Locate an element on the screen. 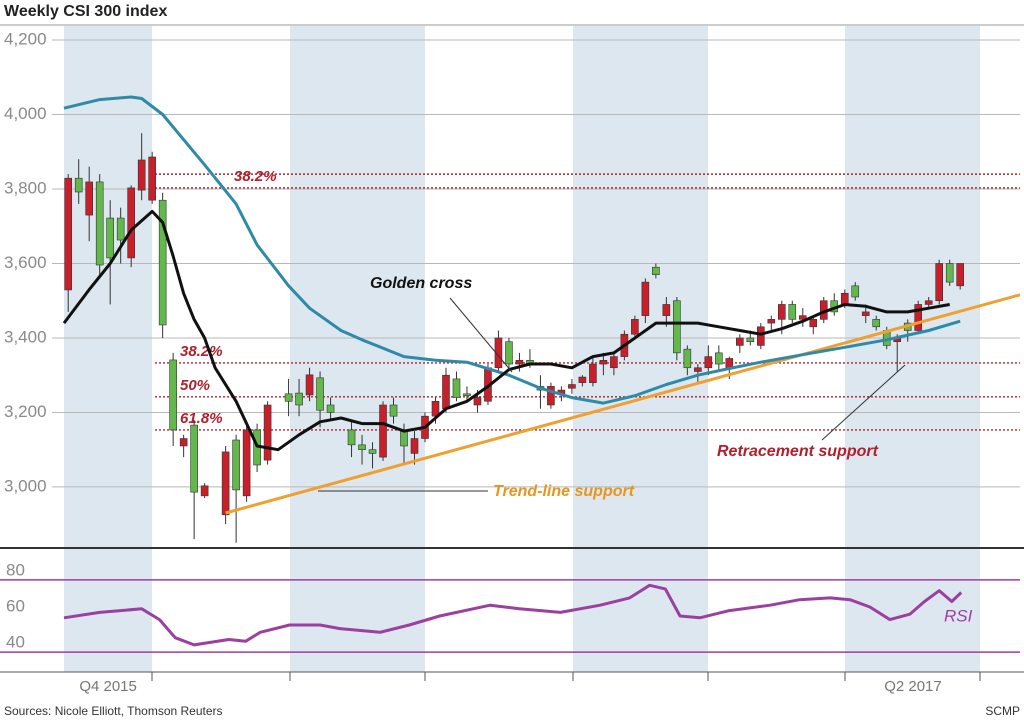  rsi-tick-label: 40 is located at coordinates (15, 642).